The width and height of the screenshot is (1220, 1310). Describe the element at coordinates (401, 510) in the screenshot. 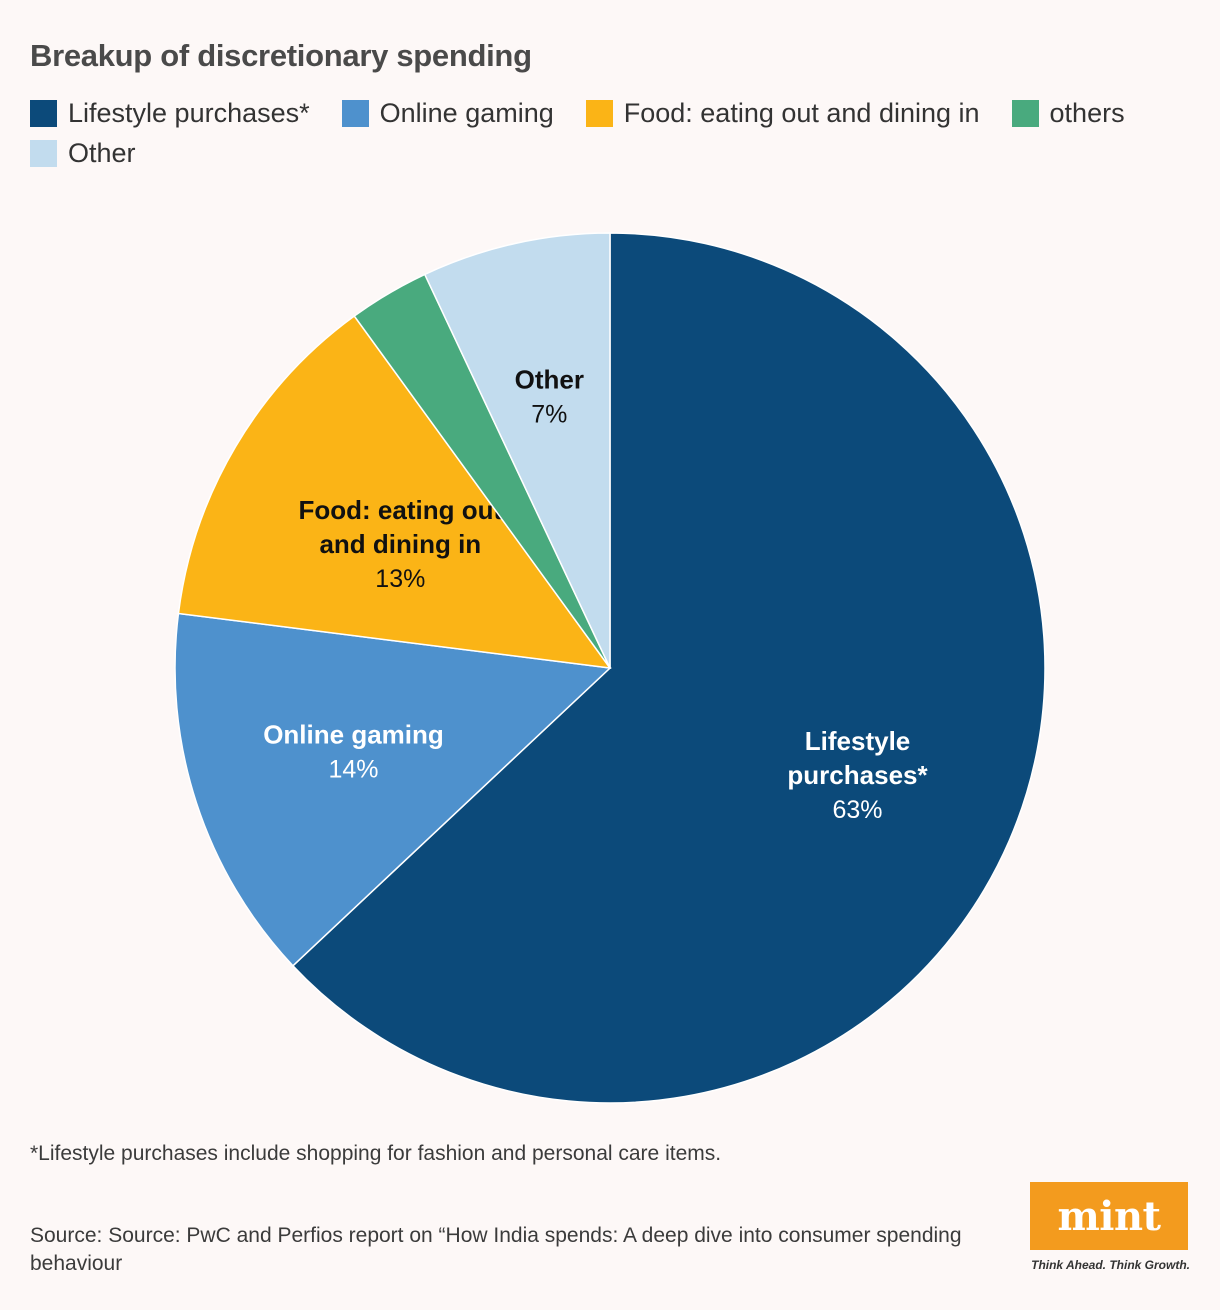

I see `slice-label: Food: eating out` at that location.